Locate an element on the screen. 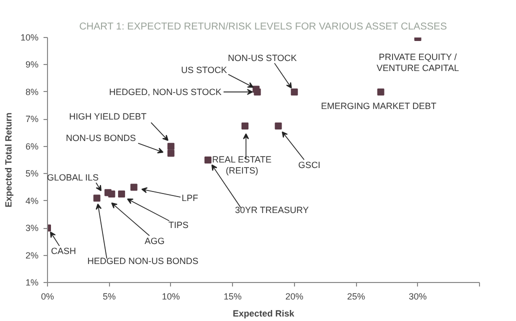 This screenshot has height=321, width=516. x-tick-label: 15% is located at coordinates (233, 297).